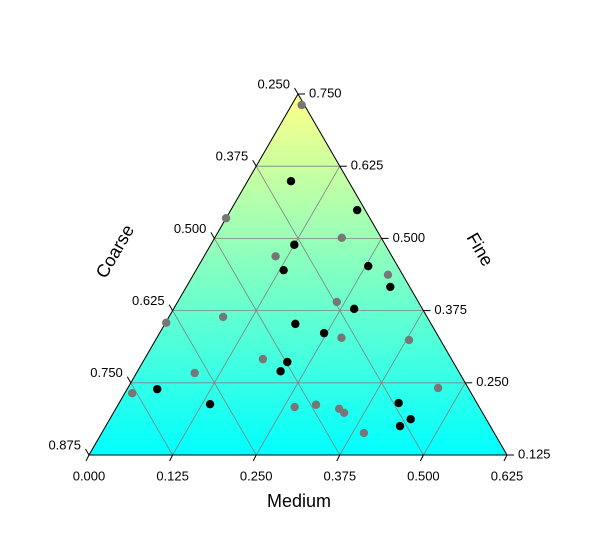  What do you see at coordinates (256, 475) in the screenshot?
I see `x-tick-label: 0.250` at bounding box center [256, 475].